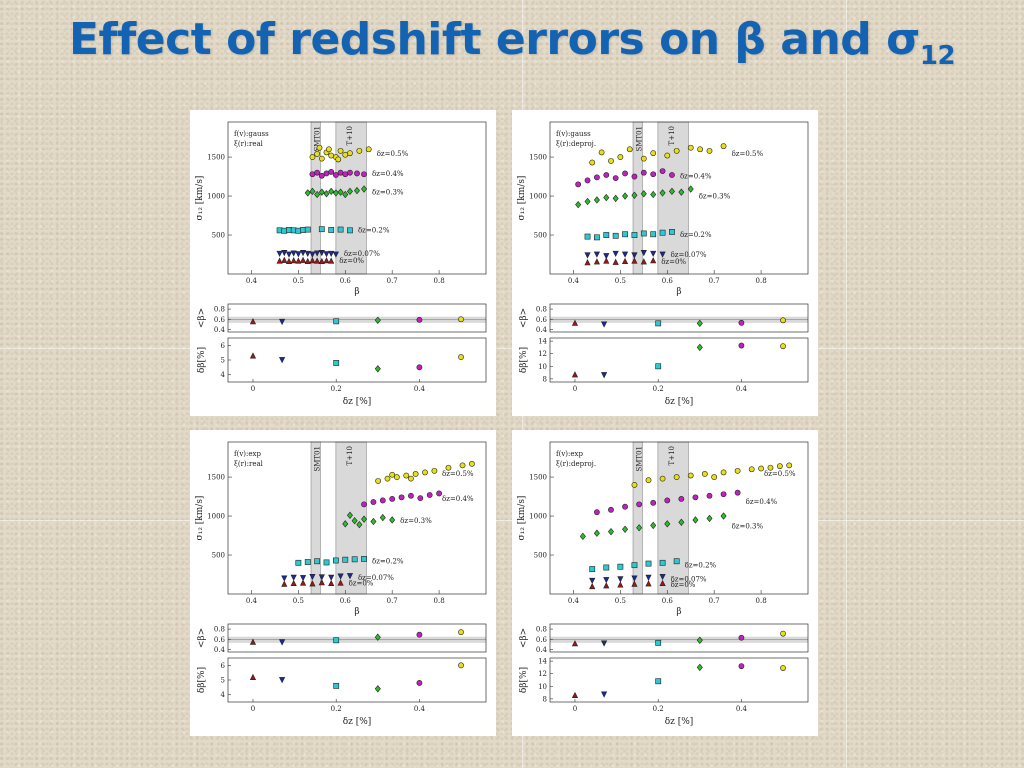  I want to click on x-axis-label: β, so click(356, 612).